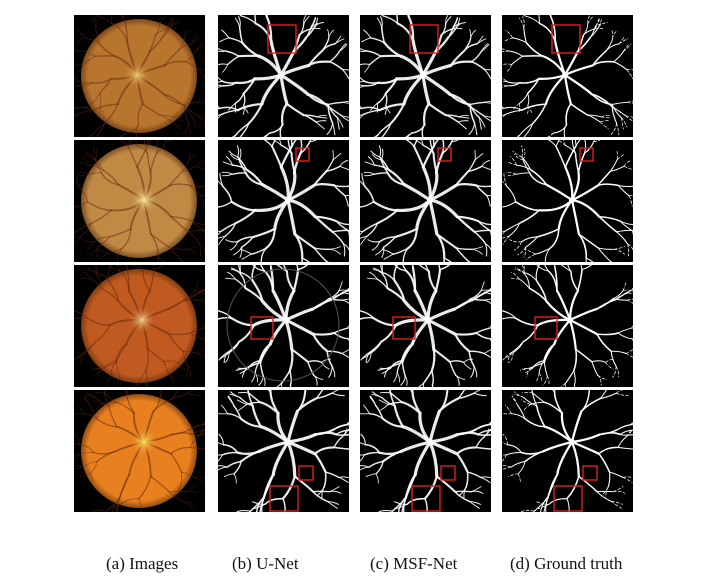 The width and height of the screenshot is (704, 587). Describe the element at coordinates (265, 563) in the screenshot. I see `caption-unet: (b) U-Net` at that location.